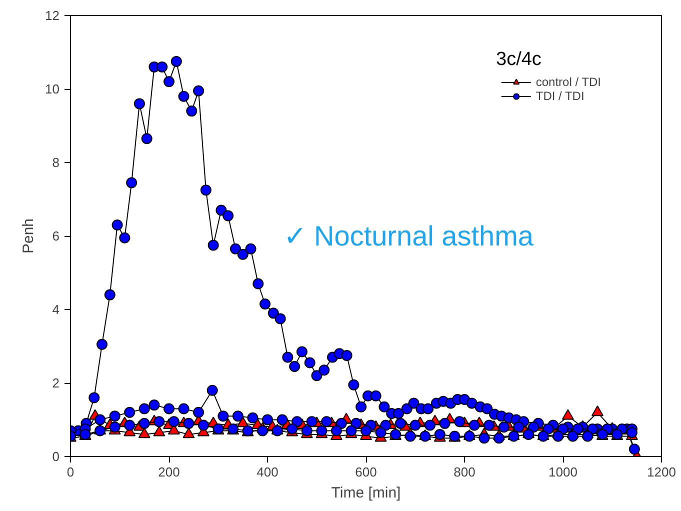  I want to click on y-tick-label: 6, so click(56, 236).